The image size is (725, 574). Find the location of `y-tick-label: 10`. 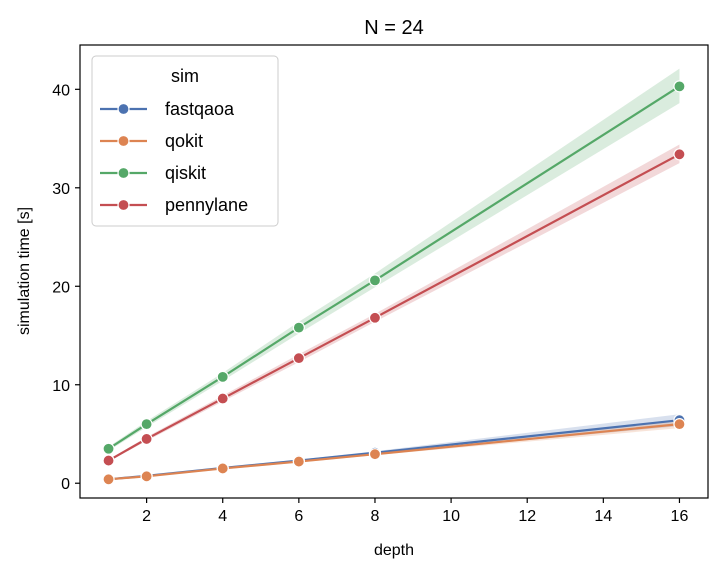

y-tick-label: 10 is located at coordinates (61, 386).